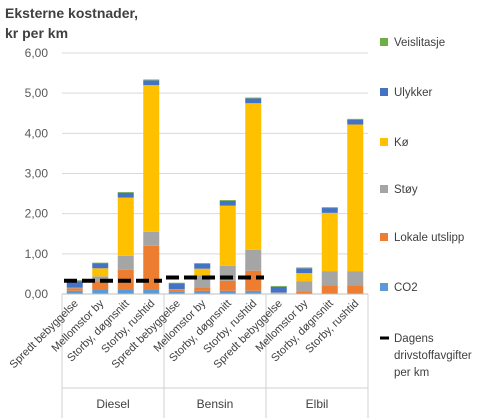  What do you see at coordinates (419, 43) in the screenshot?
I see `legend-label: Veislitasje` at bounding box center [419, 43].